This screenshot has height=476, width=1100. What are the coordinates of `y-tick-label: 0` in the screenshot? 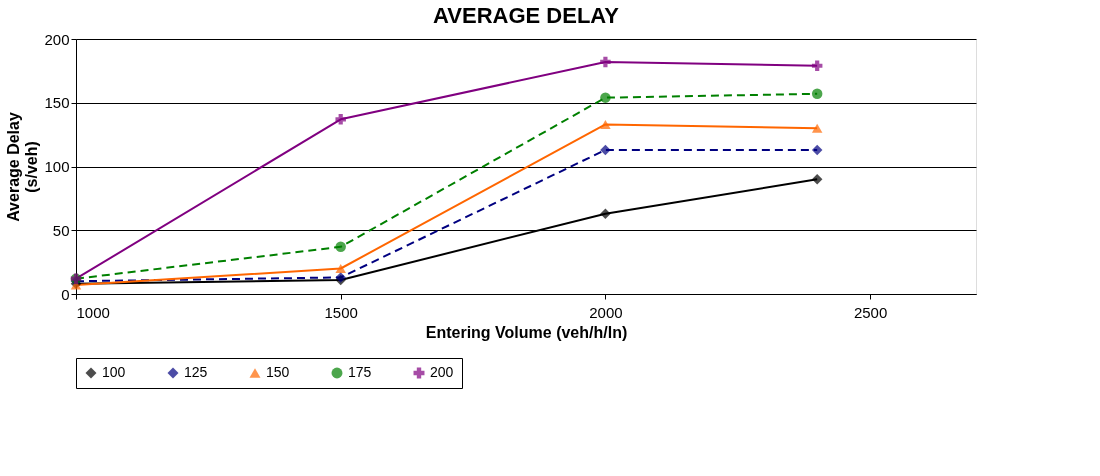 It's located at (65, 294).